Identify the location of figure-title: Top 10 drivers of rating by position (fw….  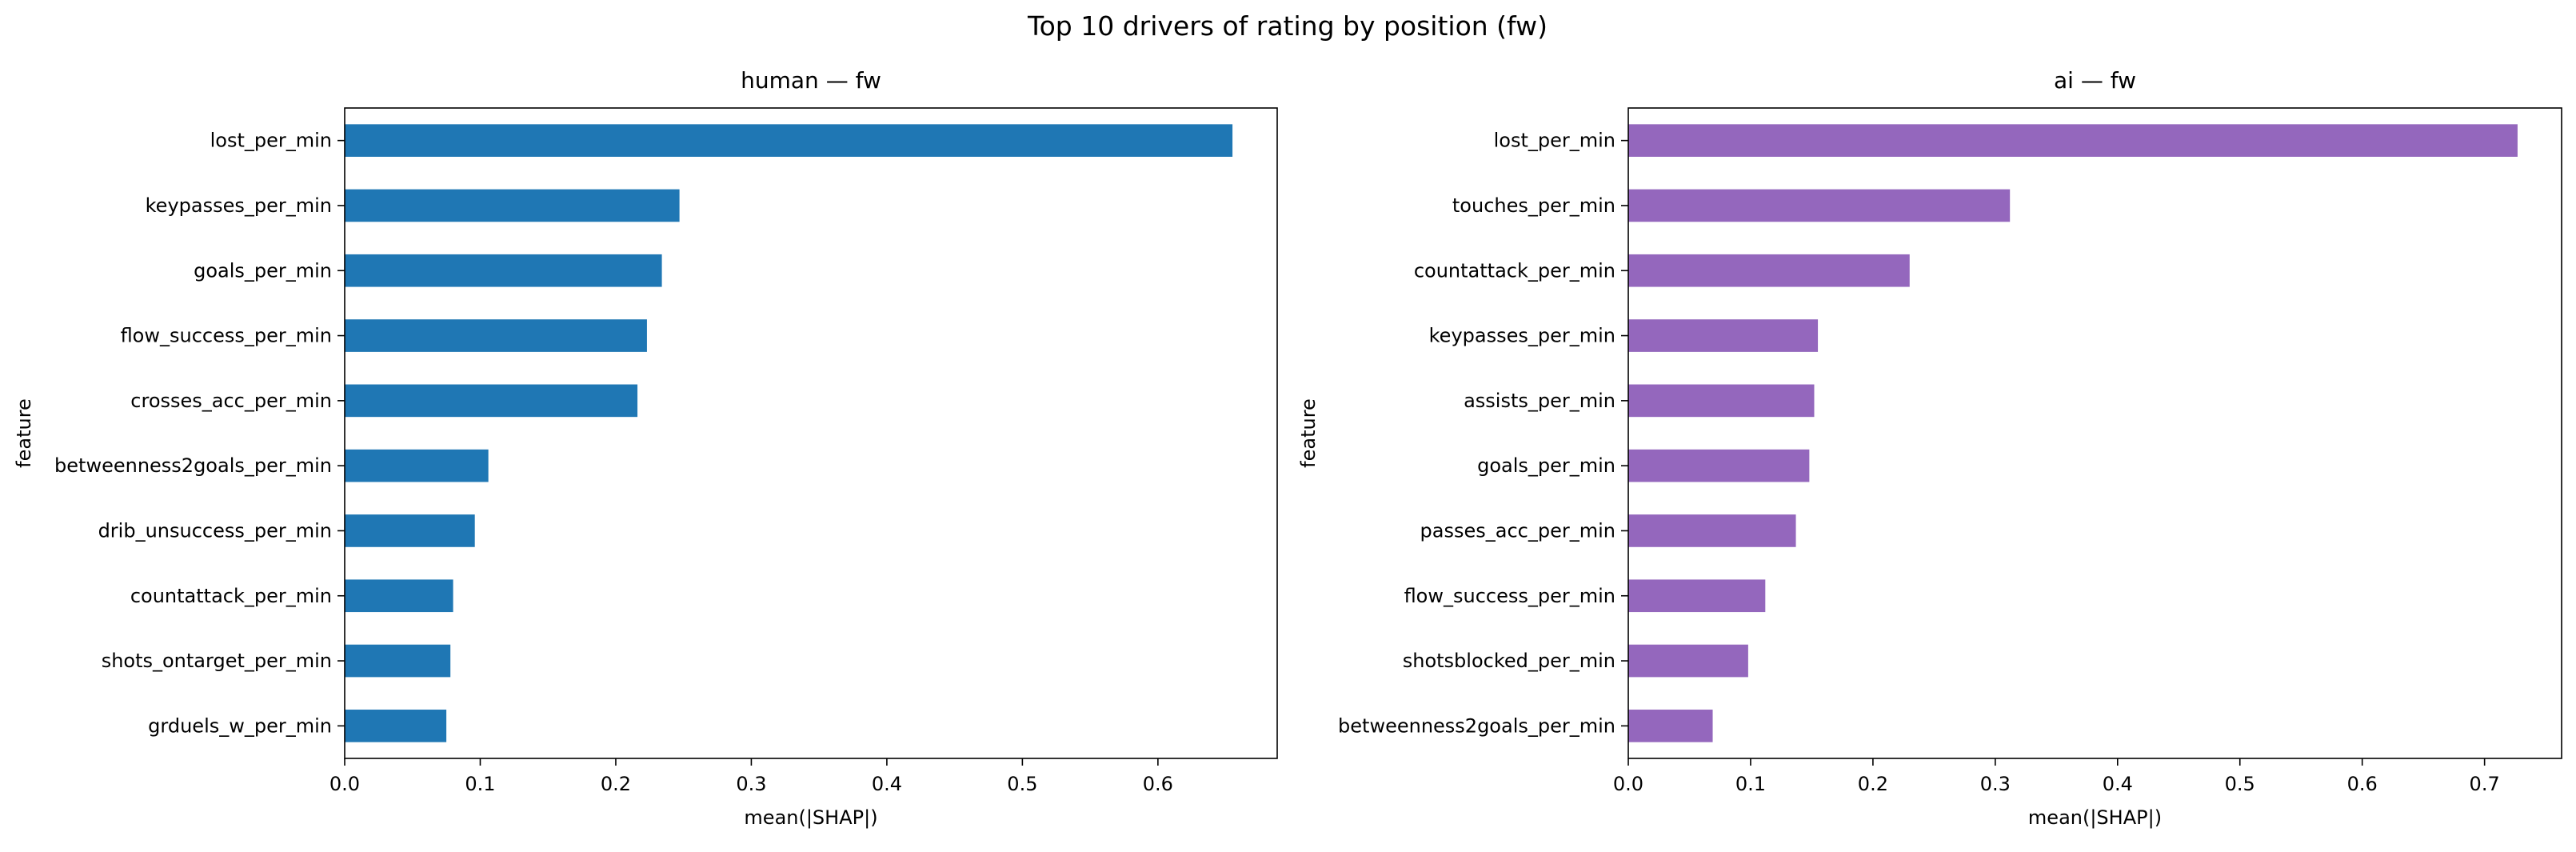
(1287, 26).